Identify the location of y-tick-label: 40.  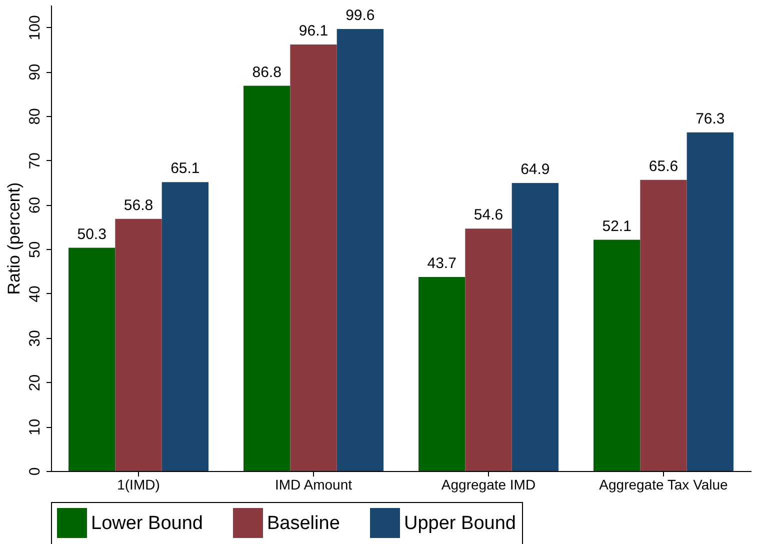
(35, 294).